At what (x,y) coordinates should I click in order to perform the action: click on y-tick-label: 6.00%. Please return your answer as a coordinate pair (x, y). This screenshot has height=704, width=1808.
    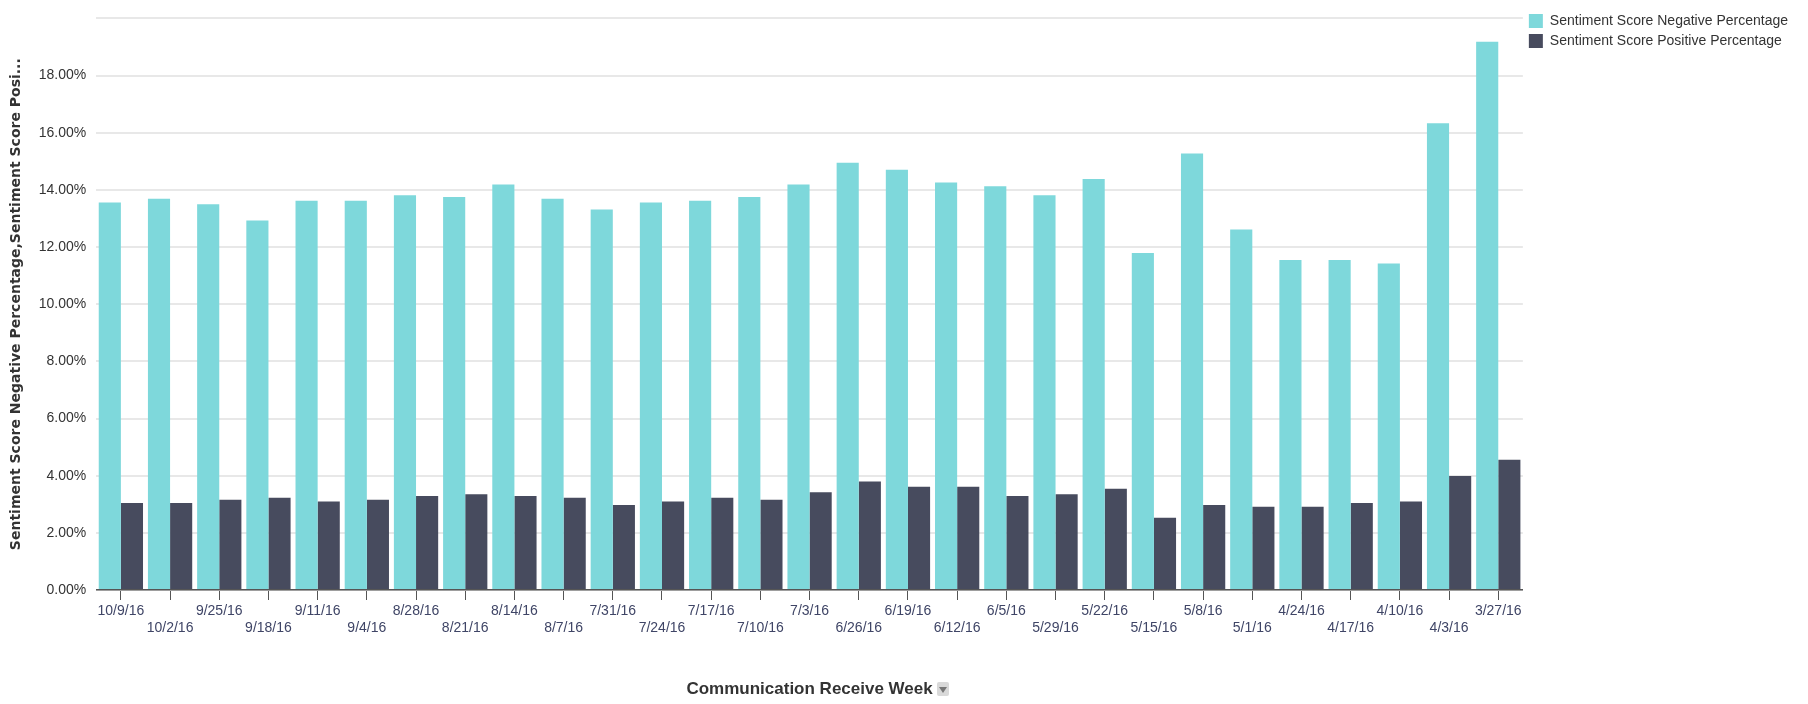
    Looking at the image, I should click on (66, 417).